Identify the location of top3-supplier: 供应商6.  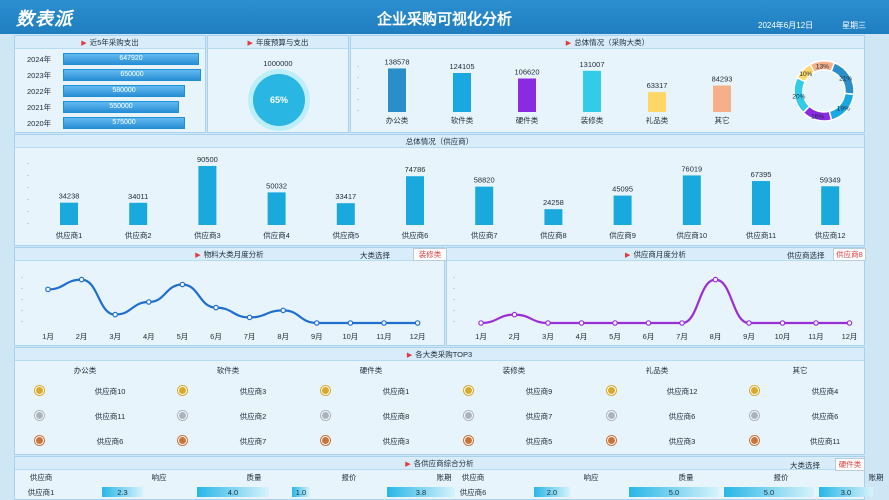
(682, 416).